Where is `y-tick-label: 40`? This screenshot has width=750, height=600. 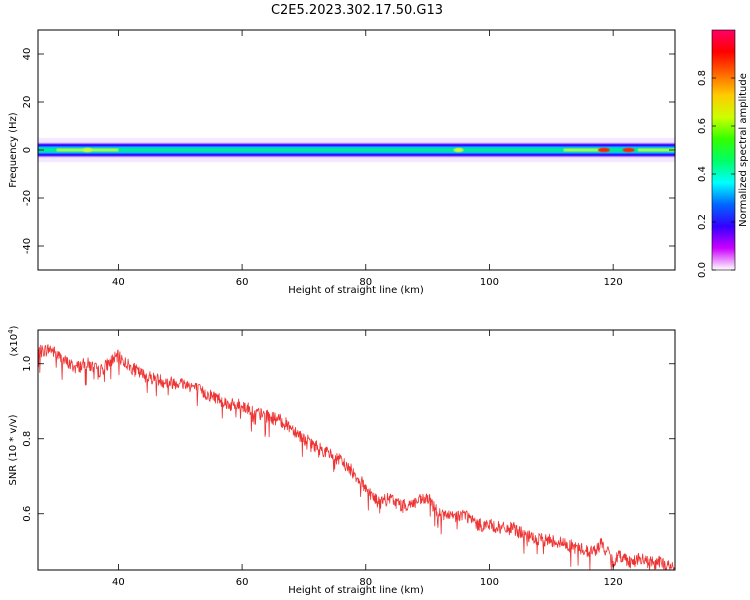 y-tick-label: 40 is located at coordinates (27, 54).